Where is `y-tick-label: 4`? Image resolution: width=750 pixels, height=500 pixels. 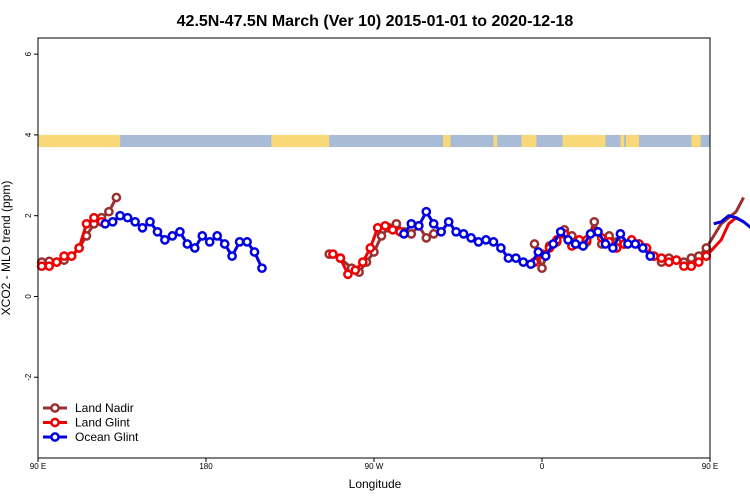
y-tick-label: 4 is located at coordinates (28, 134).